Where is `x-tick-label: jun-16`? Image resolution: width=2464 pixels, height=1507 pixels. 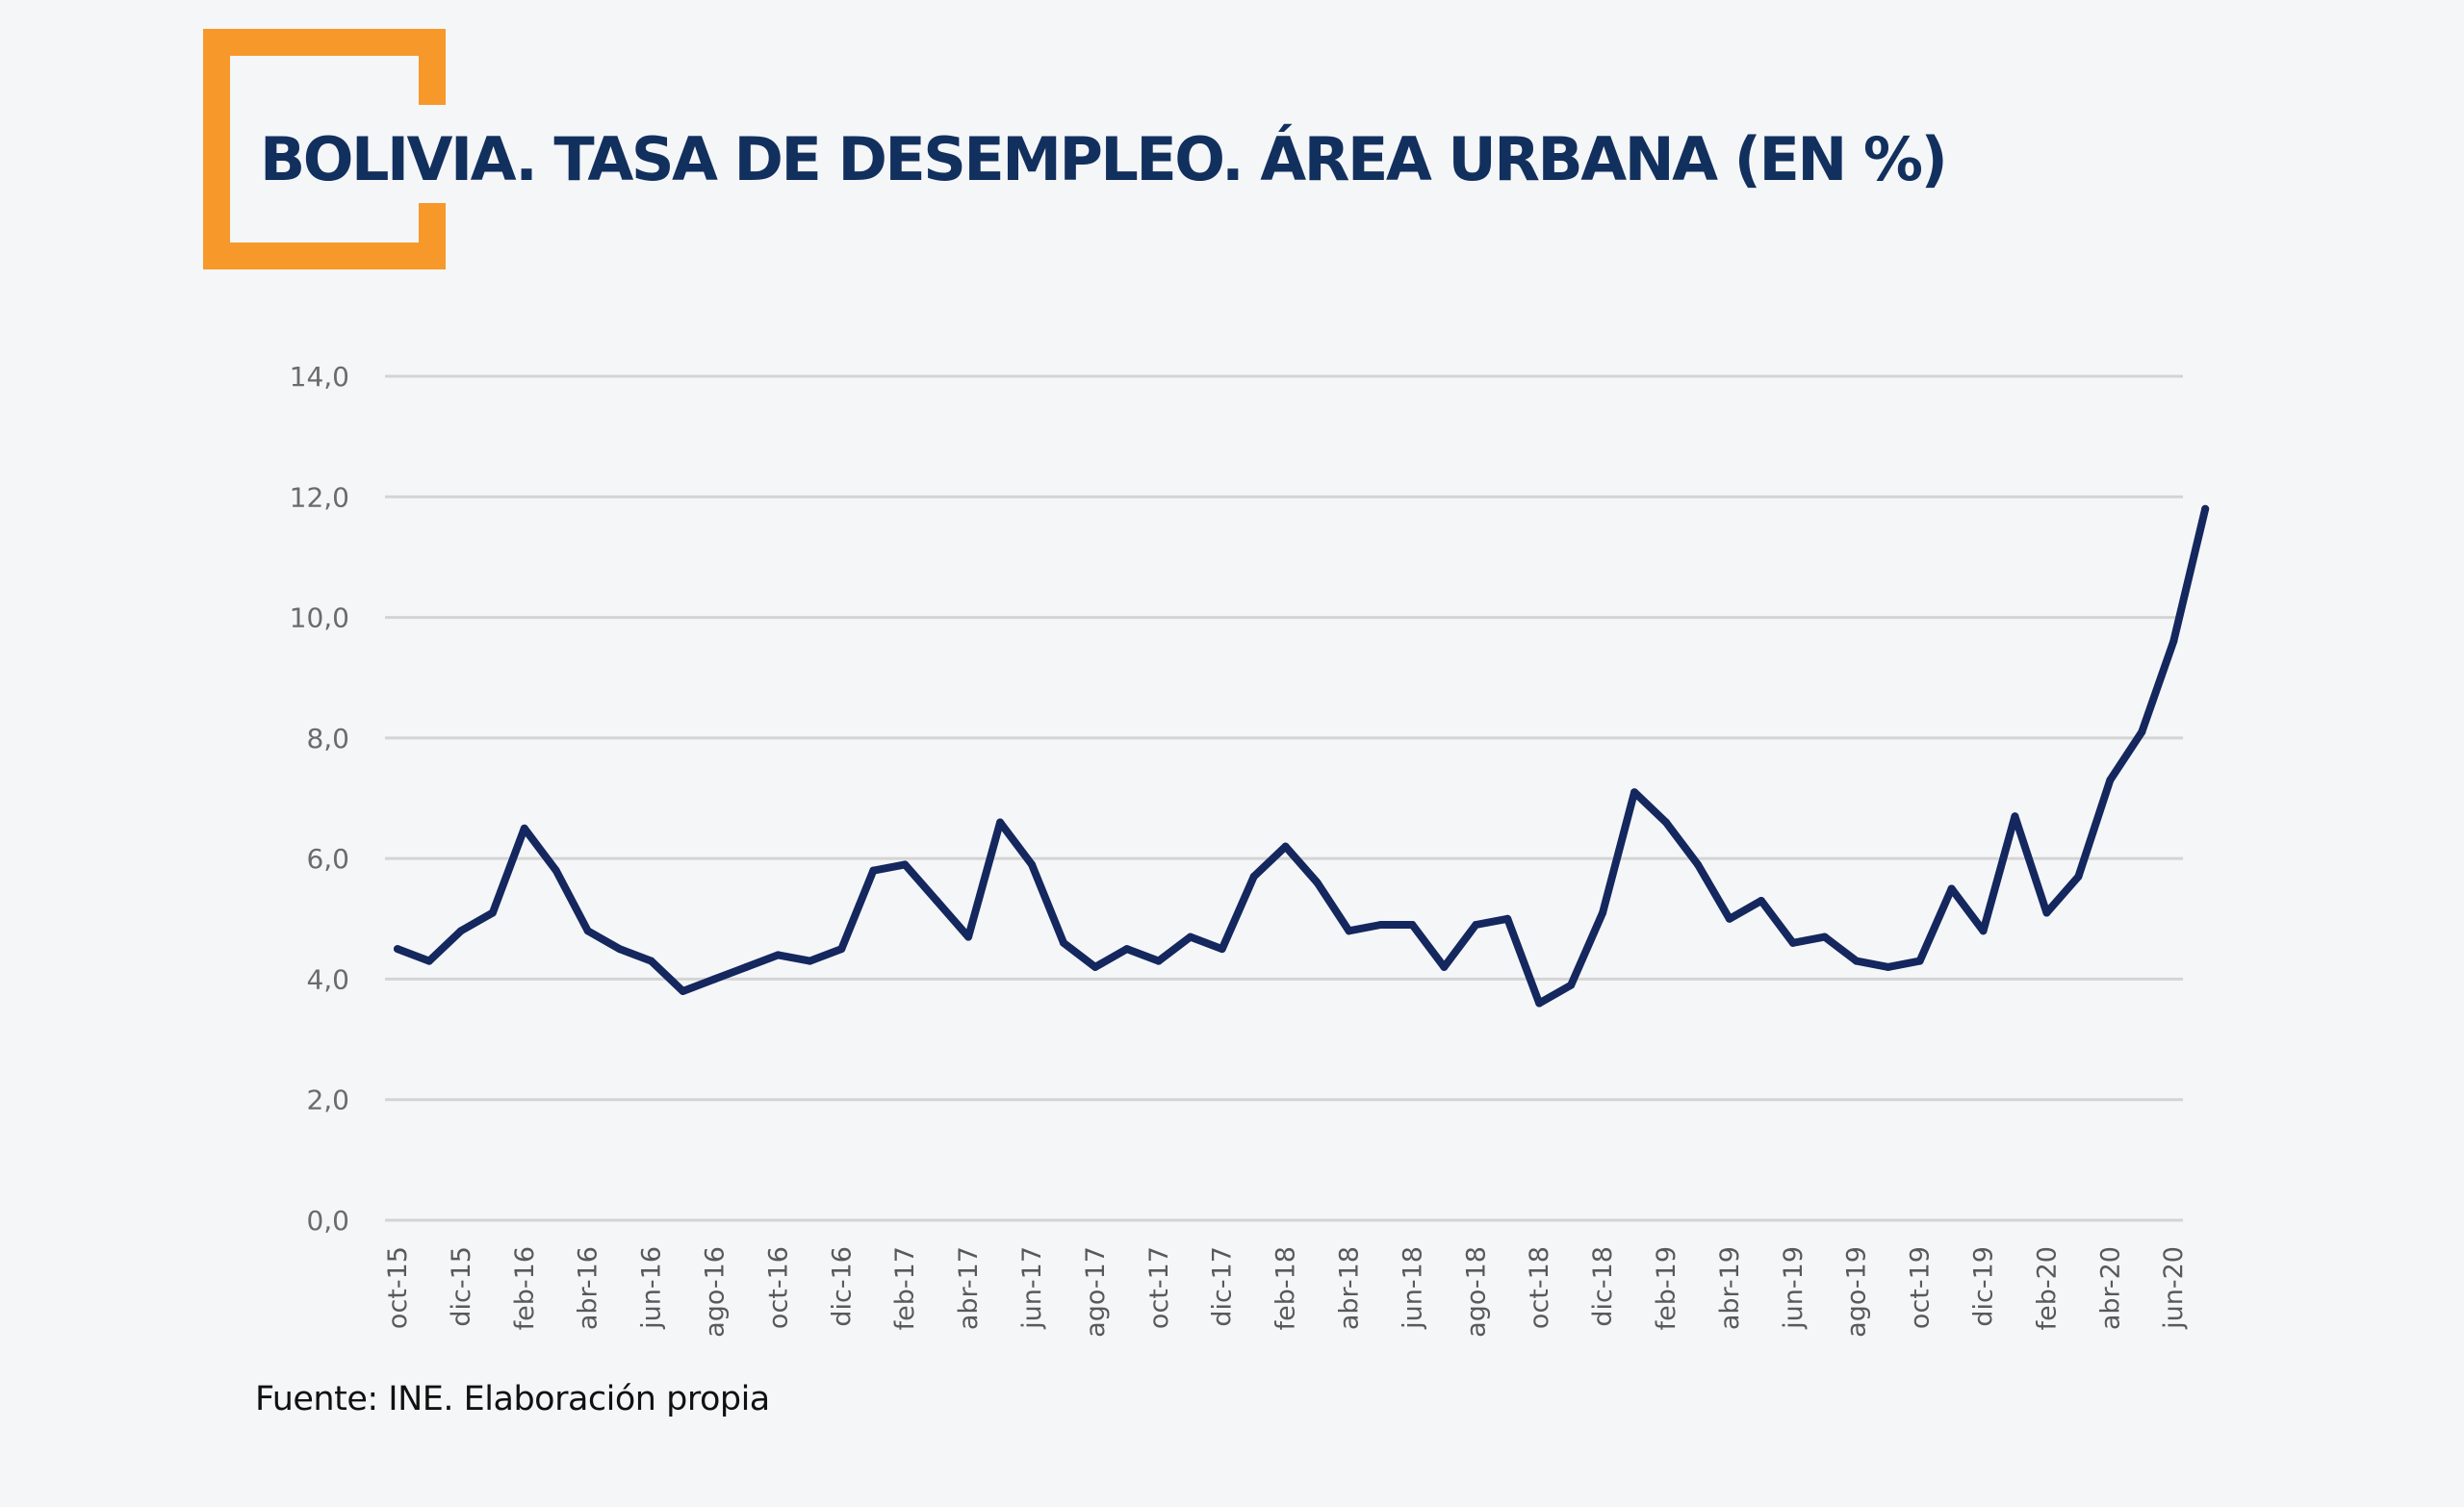
x-tick-label: jun-16 is located at coordinates (652, 1288).